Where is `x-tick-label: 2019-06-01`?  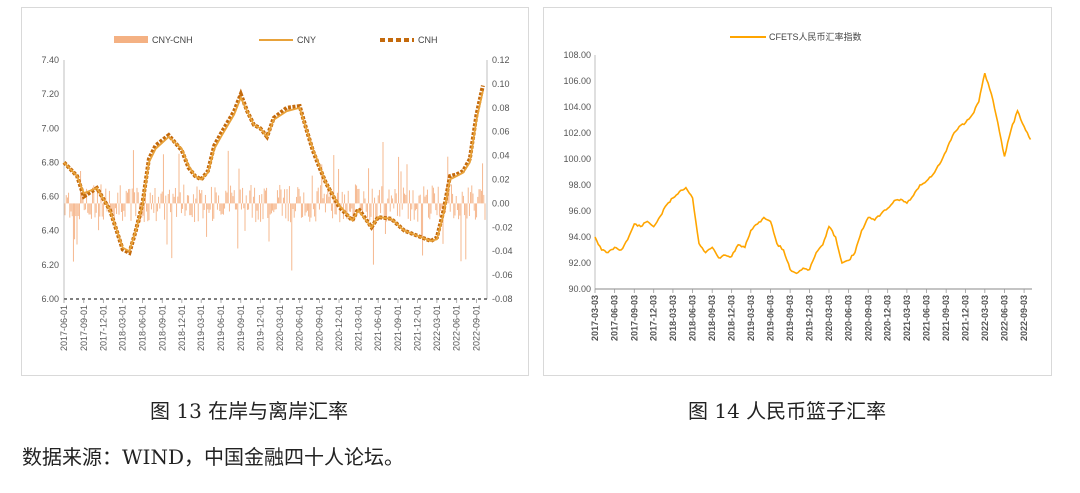
x-tick-label: 2019-06-01 is located at coordinates (221, 328).